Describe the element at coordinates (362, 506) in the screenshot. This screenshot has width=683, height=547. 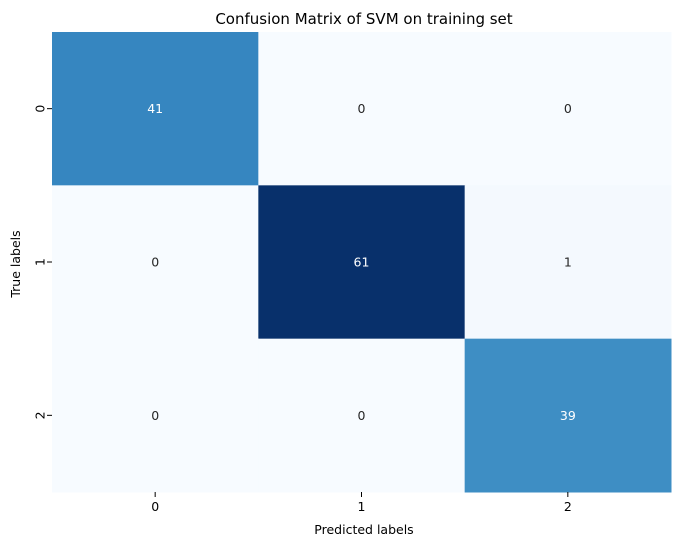
I see `x-tick-label: 1` at that location.